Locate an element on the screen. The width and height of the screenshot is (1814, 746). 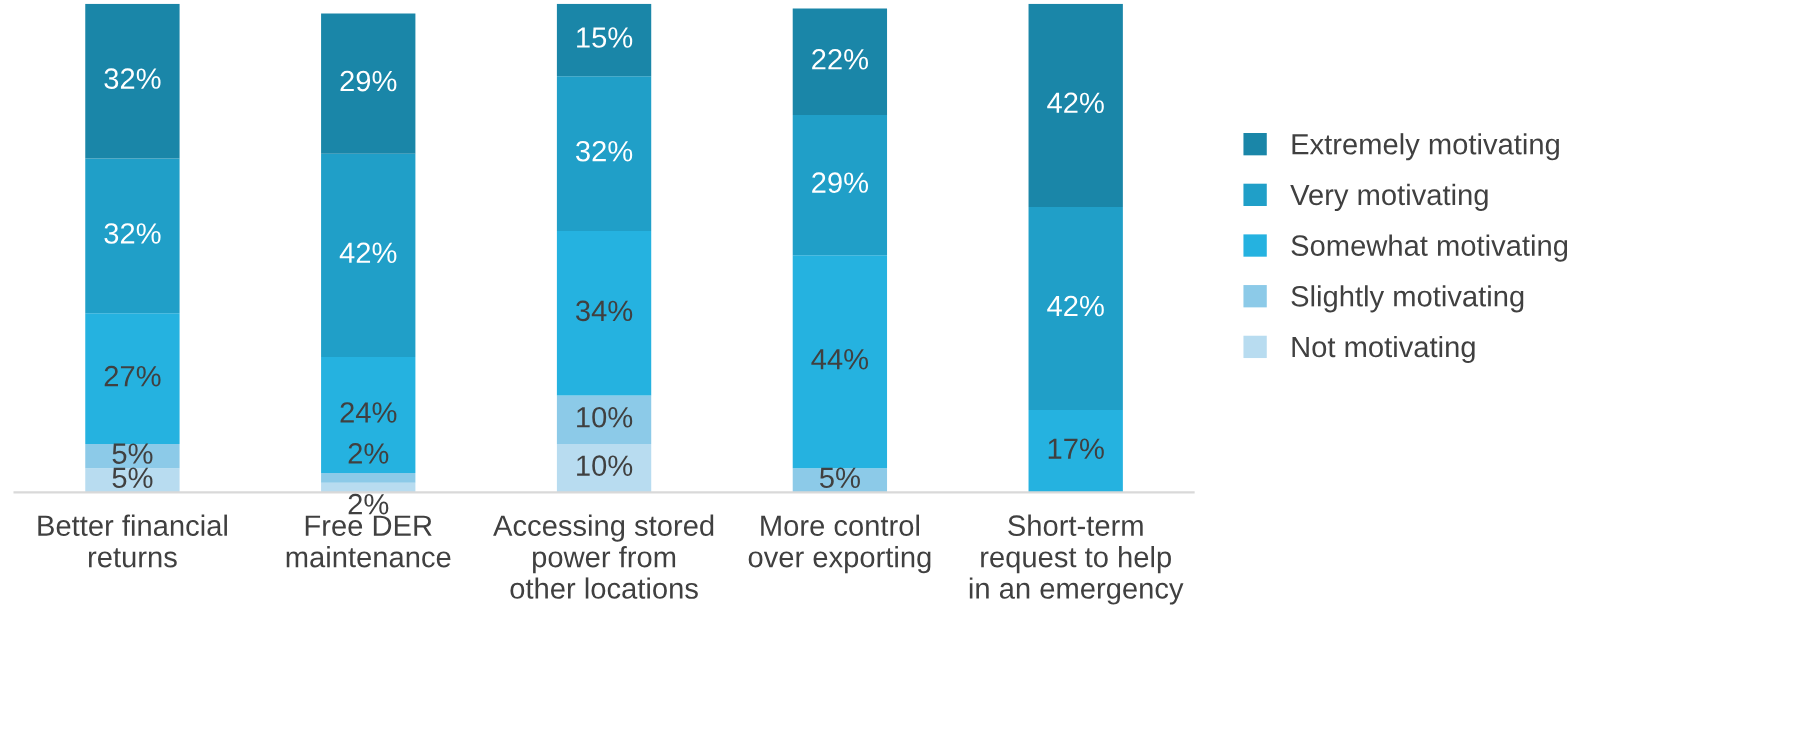
x-tick-label: Free DER maintenance is located at coordinates (368, 541).